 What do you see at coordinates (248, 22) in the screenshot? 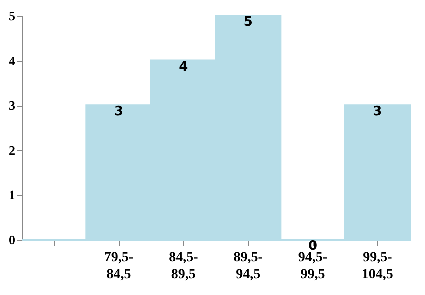
I see `data-label: 5` at bounding box center [248, 22].